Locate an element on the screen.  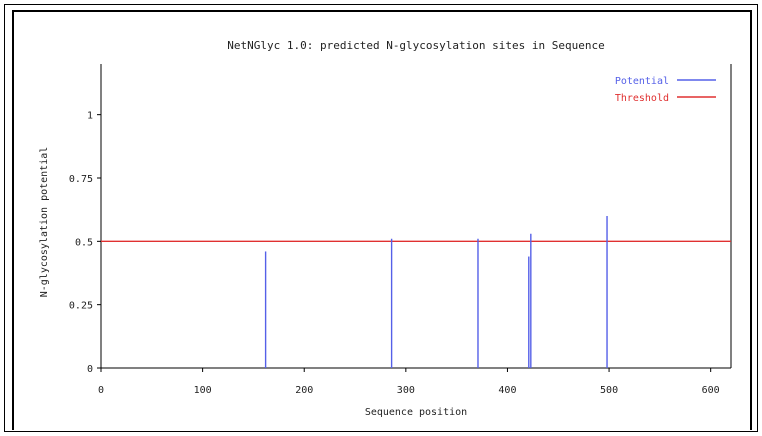
y-tick-label: 0.25 is located at coordinates (81, 306).